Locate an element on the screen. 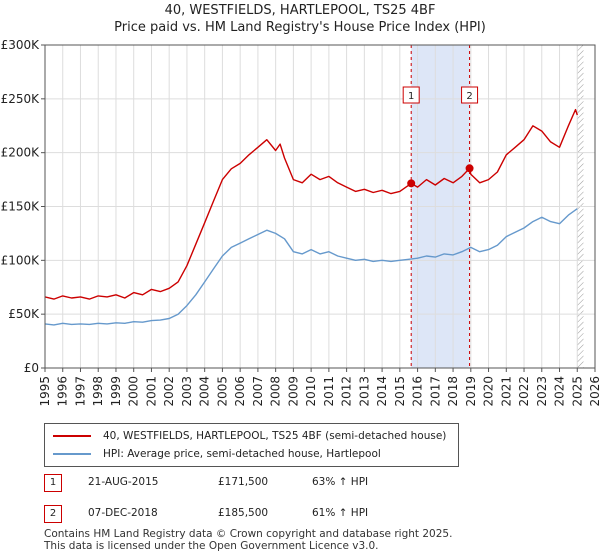 The width and height of the screenshot is (600, 560). x-tick-label: 2022 is located at coordinates (524, 391).